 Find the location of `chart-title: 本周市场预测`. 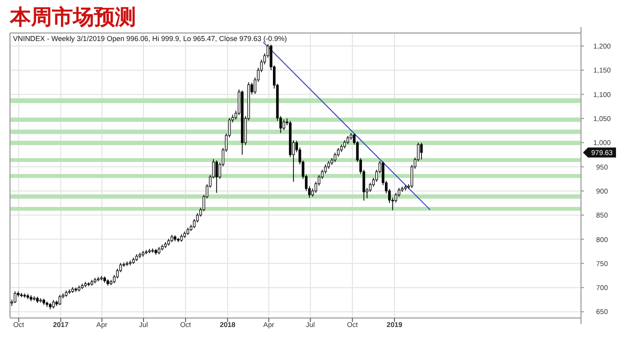

chart-title: 本周市场预测 is located at coordinates (72, 16).